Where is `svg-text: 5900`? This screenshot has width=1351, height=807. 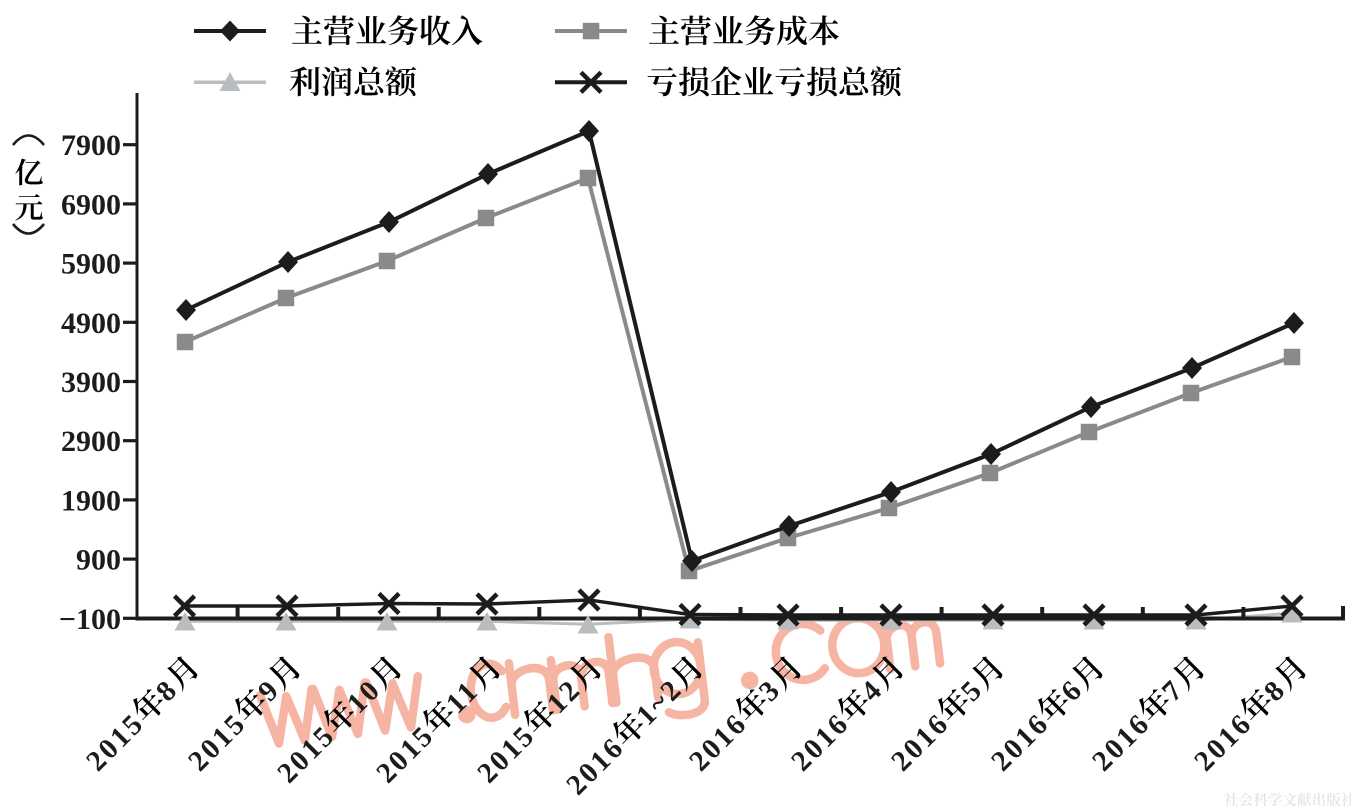
svg-text: 5900 is located at coordinates (91, 264).